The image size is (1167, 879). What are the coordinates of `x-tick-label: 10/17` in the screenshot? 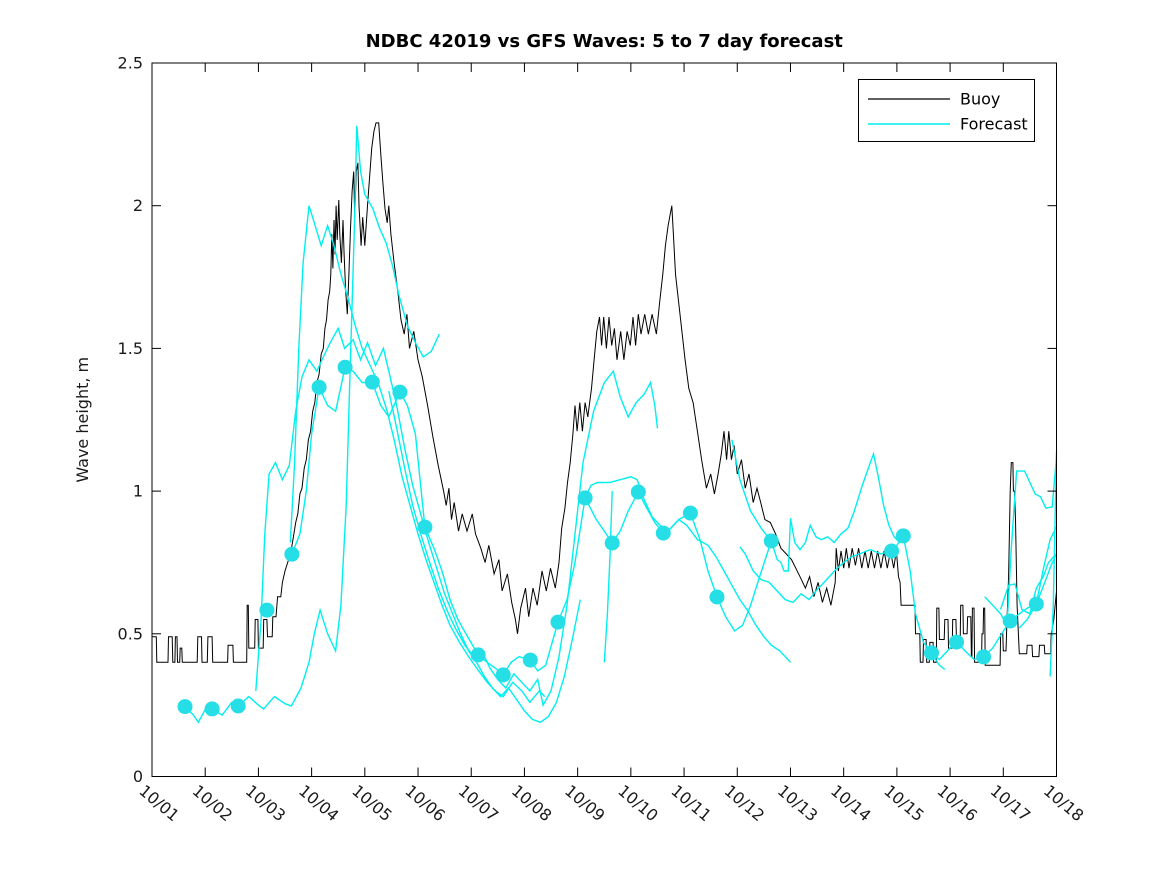 It's located at (1011, 803).